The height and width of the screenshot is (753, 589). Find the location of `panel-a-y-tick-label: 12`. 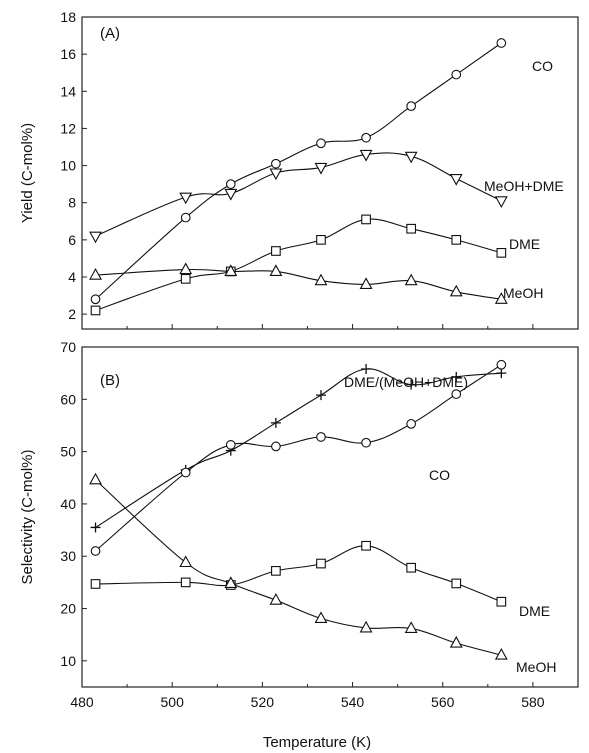

panel-a-y-tick-label: 12 is located at coordinates (68, 128).